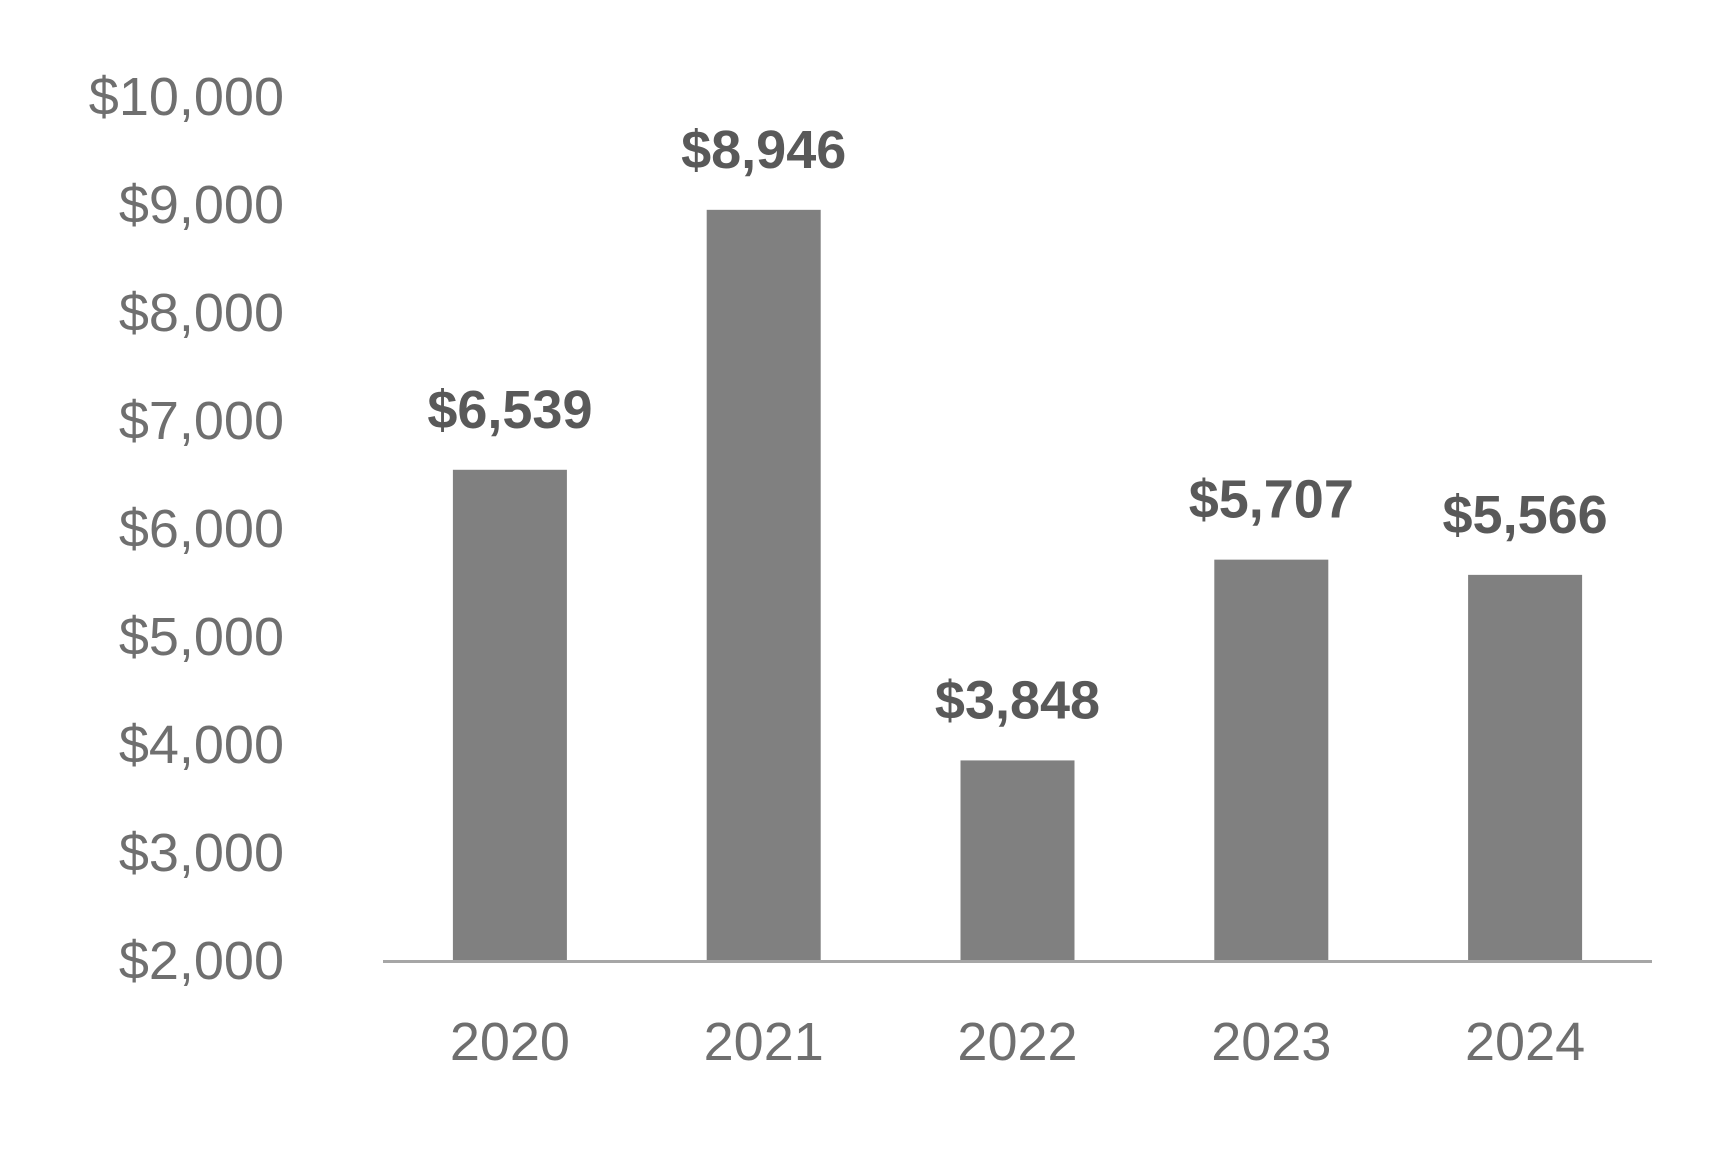  Describe the element at coordinates (509, 410) in the screenshot. I see `data-label-2020: $6,539` at that location.